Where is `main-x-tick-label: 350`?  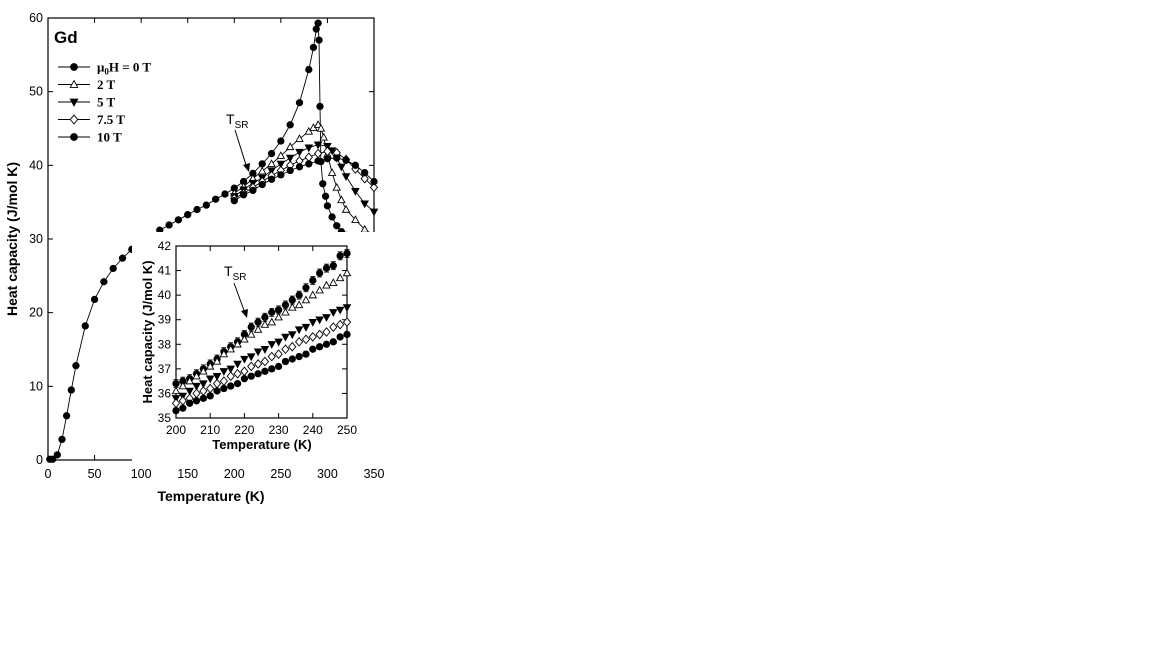
main-x-tick-label: 350 is located at coordinates (374, 474).